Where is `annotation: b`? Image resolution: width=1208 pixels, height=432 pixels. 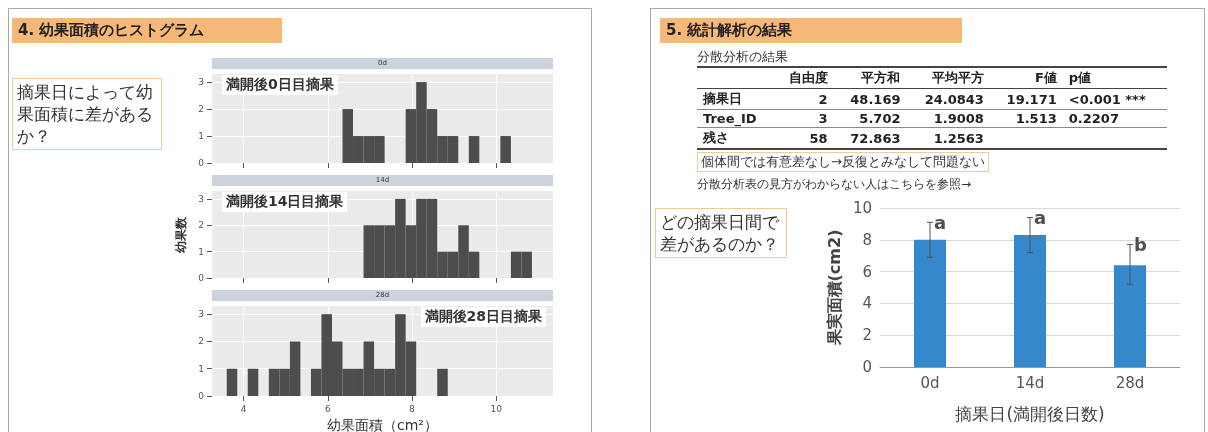
annotation: b is located at coordinates (1140, 245).